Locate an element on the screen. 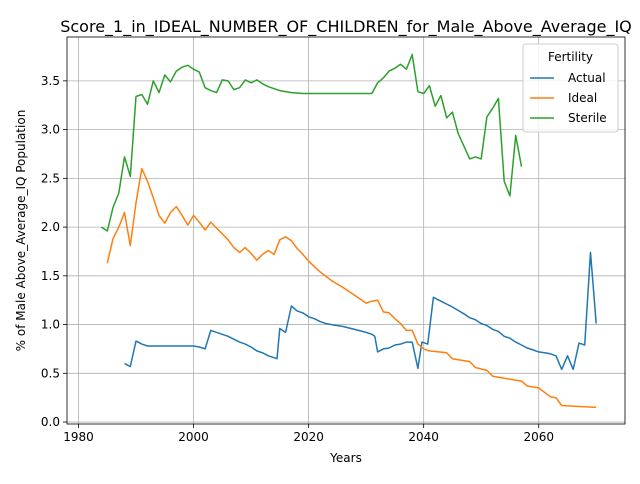  y-tick-label: 3.0 is located at coordinates (50, 130).